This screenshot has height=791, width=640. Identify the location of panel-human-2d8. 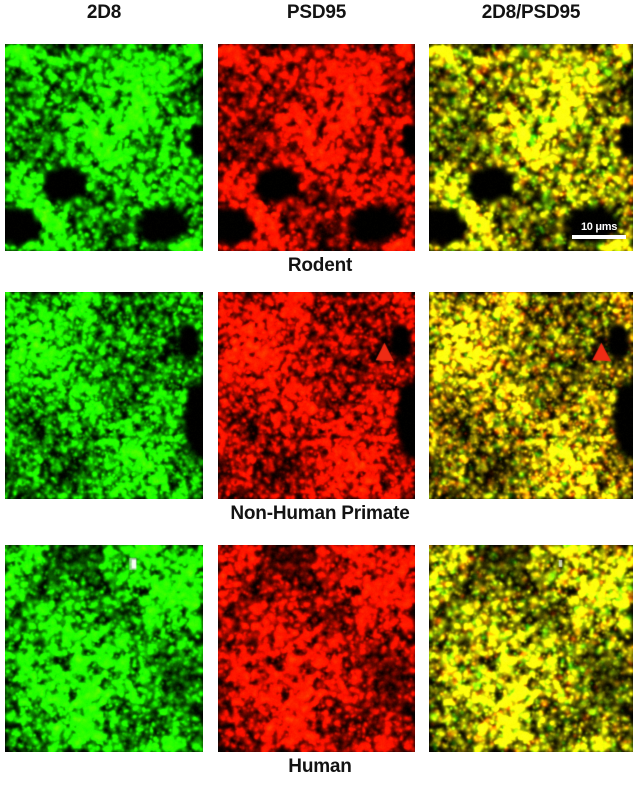
(104, 648).